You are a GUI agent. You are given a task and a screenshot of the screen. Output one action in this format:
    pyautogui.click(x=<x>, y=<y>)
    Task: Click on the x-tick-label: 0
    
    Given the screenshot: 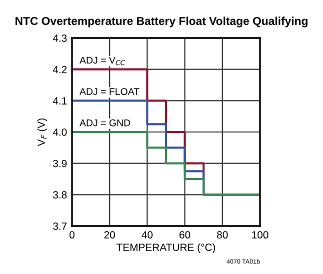 What is the action you would take?
    pyautogui.click(x=72, y=235)
    